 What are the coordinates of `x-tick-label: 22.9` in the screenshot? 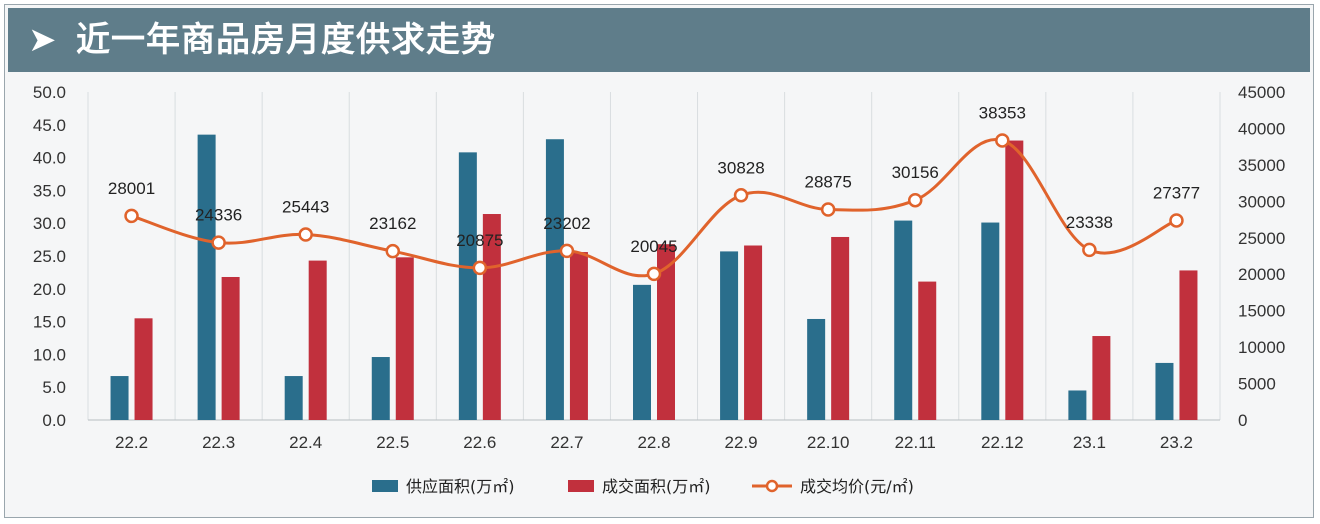 It's located at (741, 442).